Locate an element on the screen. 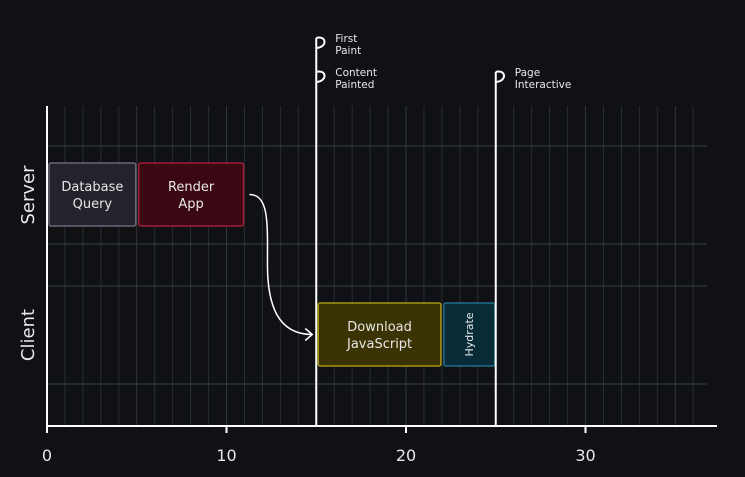 The image size is (745, 477). x-tick-label-30: 30 is located at coordinates (585, 455).